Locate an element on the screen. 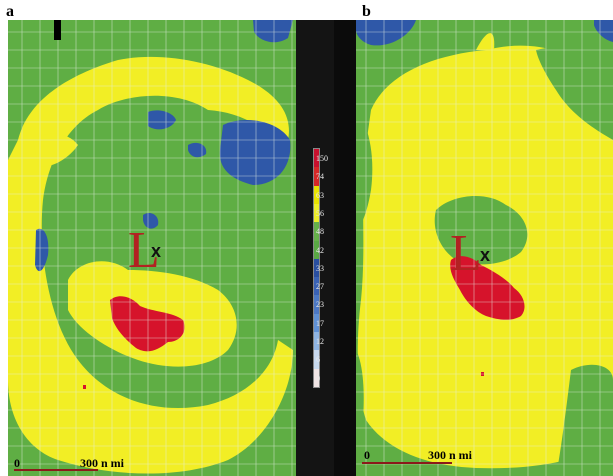 The height and width of the screenshot is (476, 613). legend-value-label: 6 is located at coordinates (318, 360).